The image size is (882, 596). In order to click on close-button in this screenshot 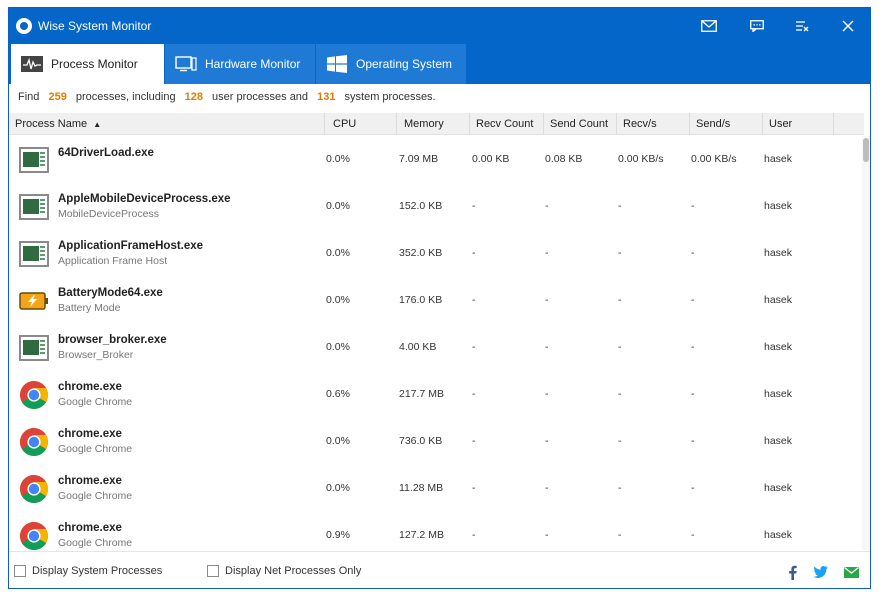, I will do `click(848, 26)`.